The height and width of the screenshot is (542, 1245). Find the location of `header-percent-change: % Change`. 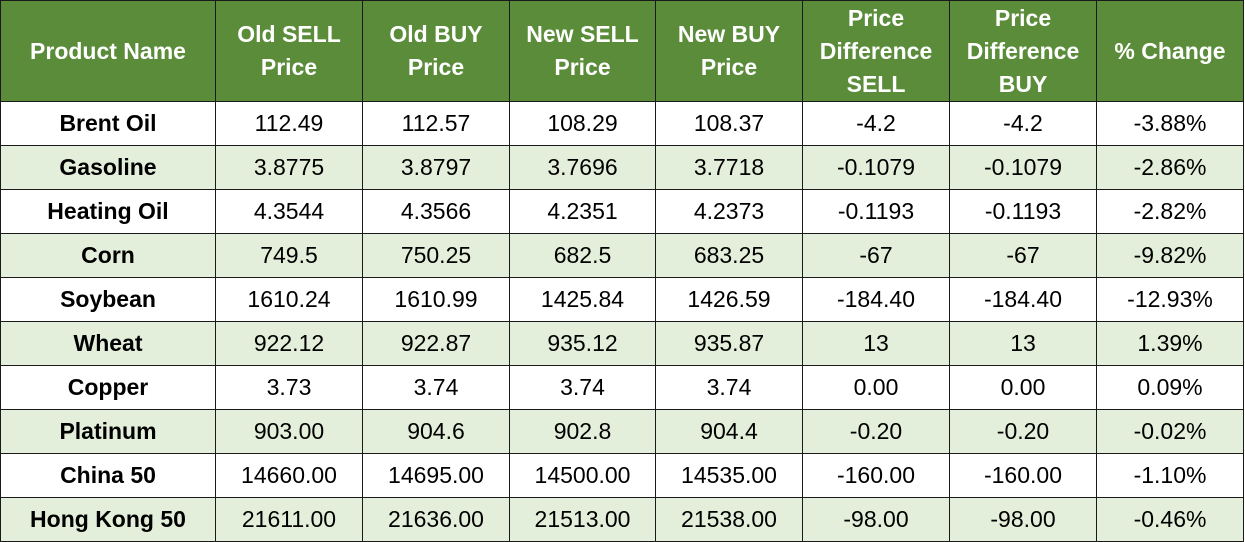

header-percent-change: % Change is located at coordinates (1170, 51).